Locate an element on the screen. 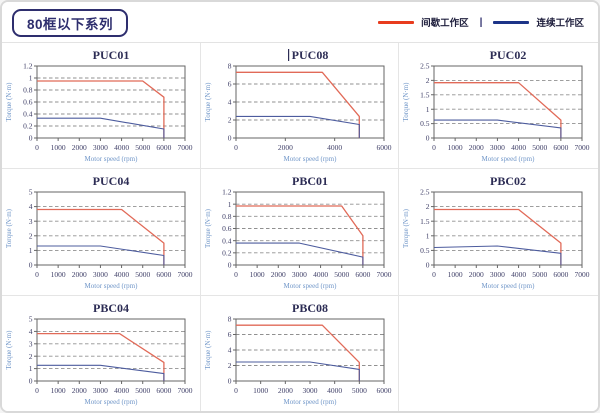 The height and width of the screenshot is (413, 600). y-tick-label: 0.5 is located at coordinates (425, 250).